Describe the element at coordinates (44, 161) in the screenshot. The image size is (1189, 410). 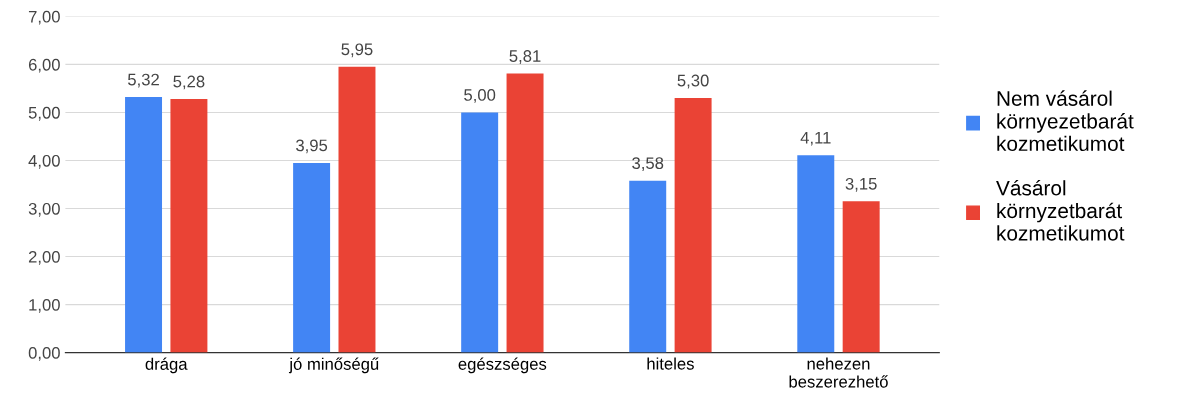
I see `y-tick-label: 4,00` at that location.